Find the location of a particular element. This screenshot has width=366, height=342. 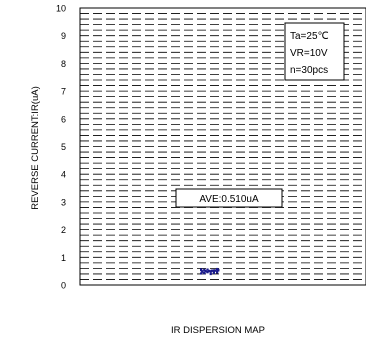

y-tick-label: 5 is located at coordinates (63, 147).